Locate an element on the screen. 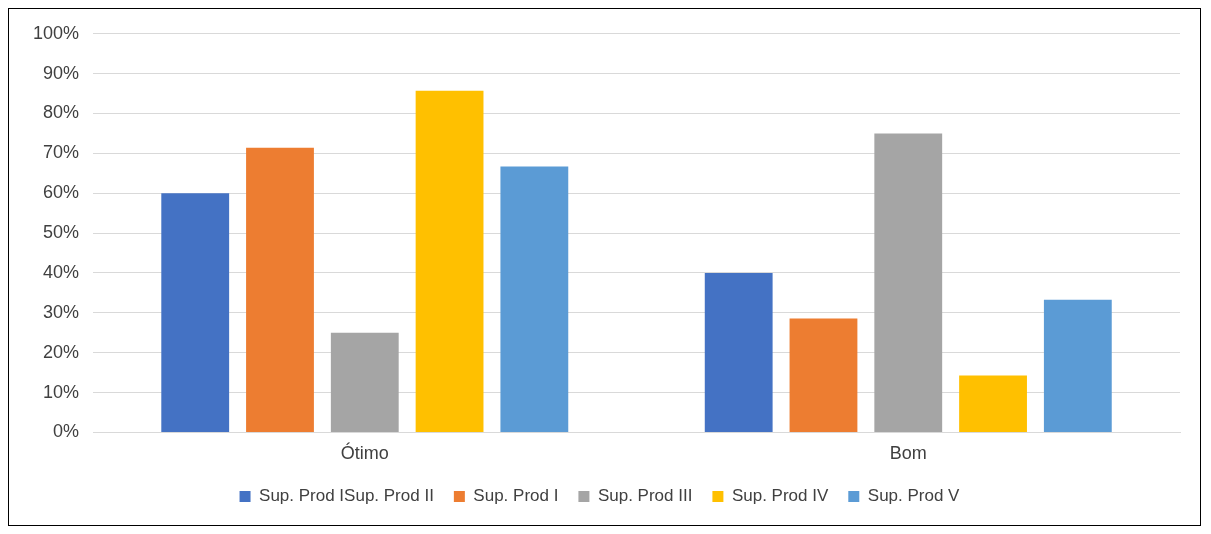 The width and height of the screenshot is (1211, 534). x-tick-label: Ótimo is located at coordinates (364, 453).